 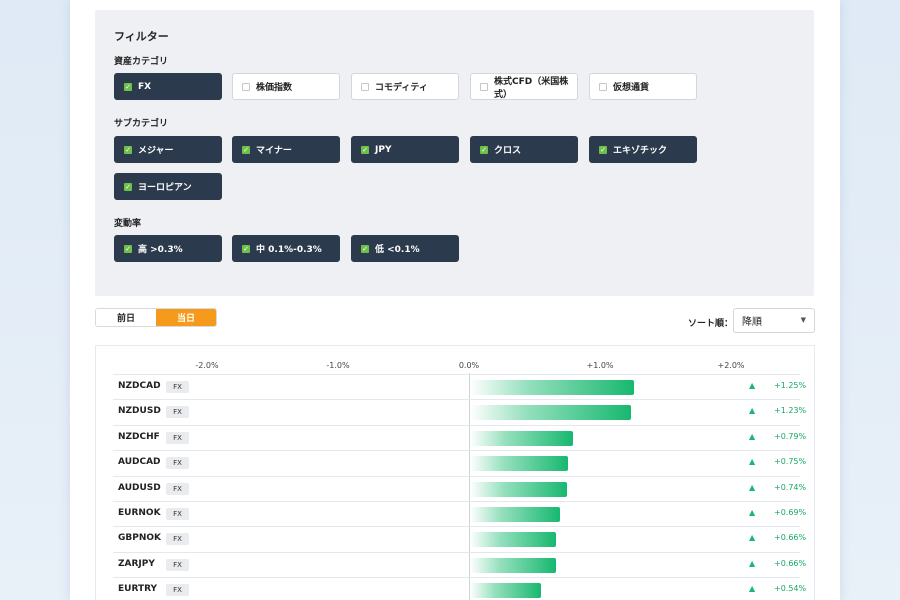 I want to click on x-tick-label: -2.0%, so click(x=207, y=365).